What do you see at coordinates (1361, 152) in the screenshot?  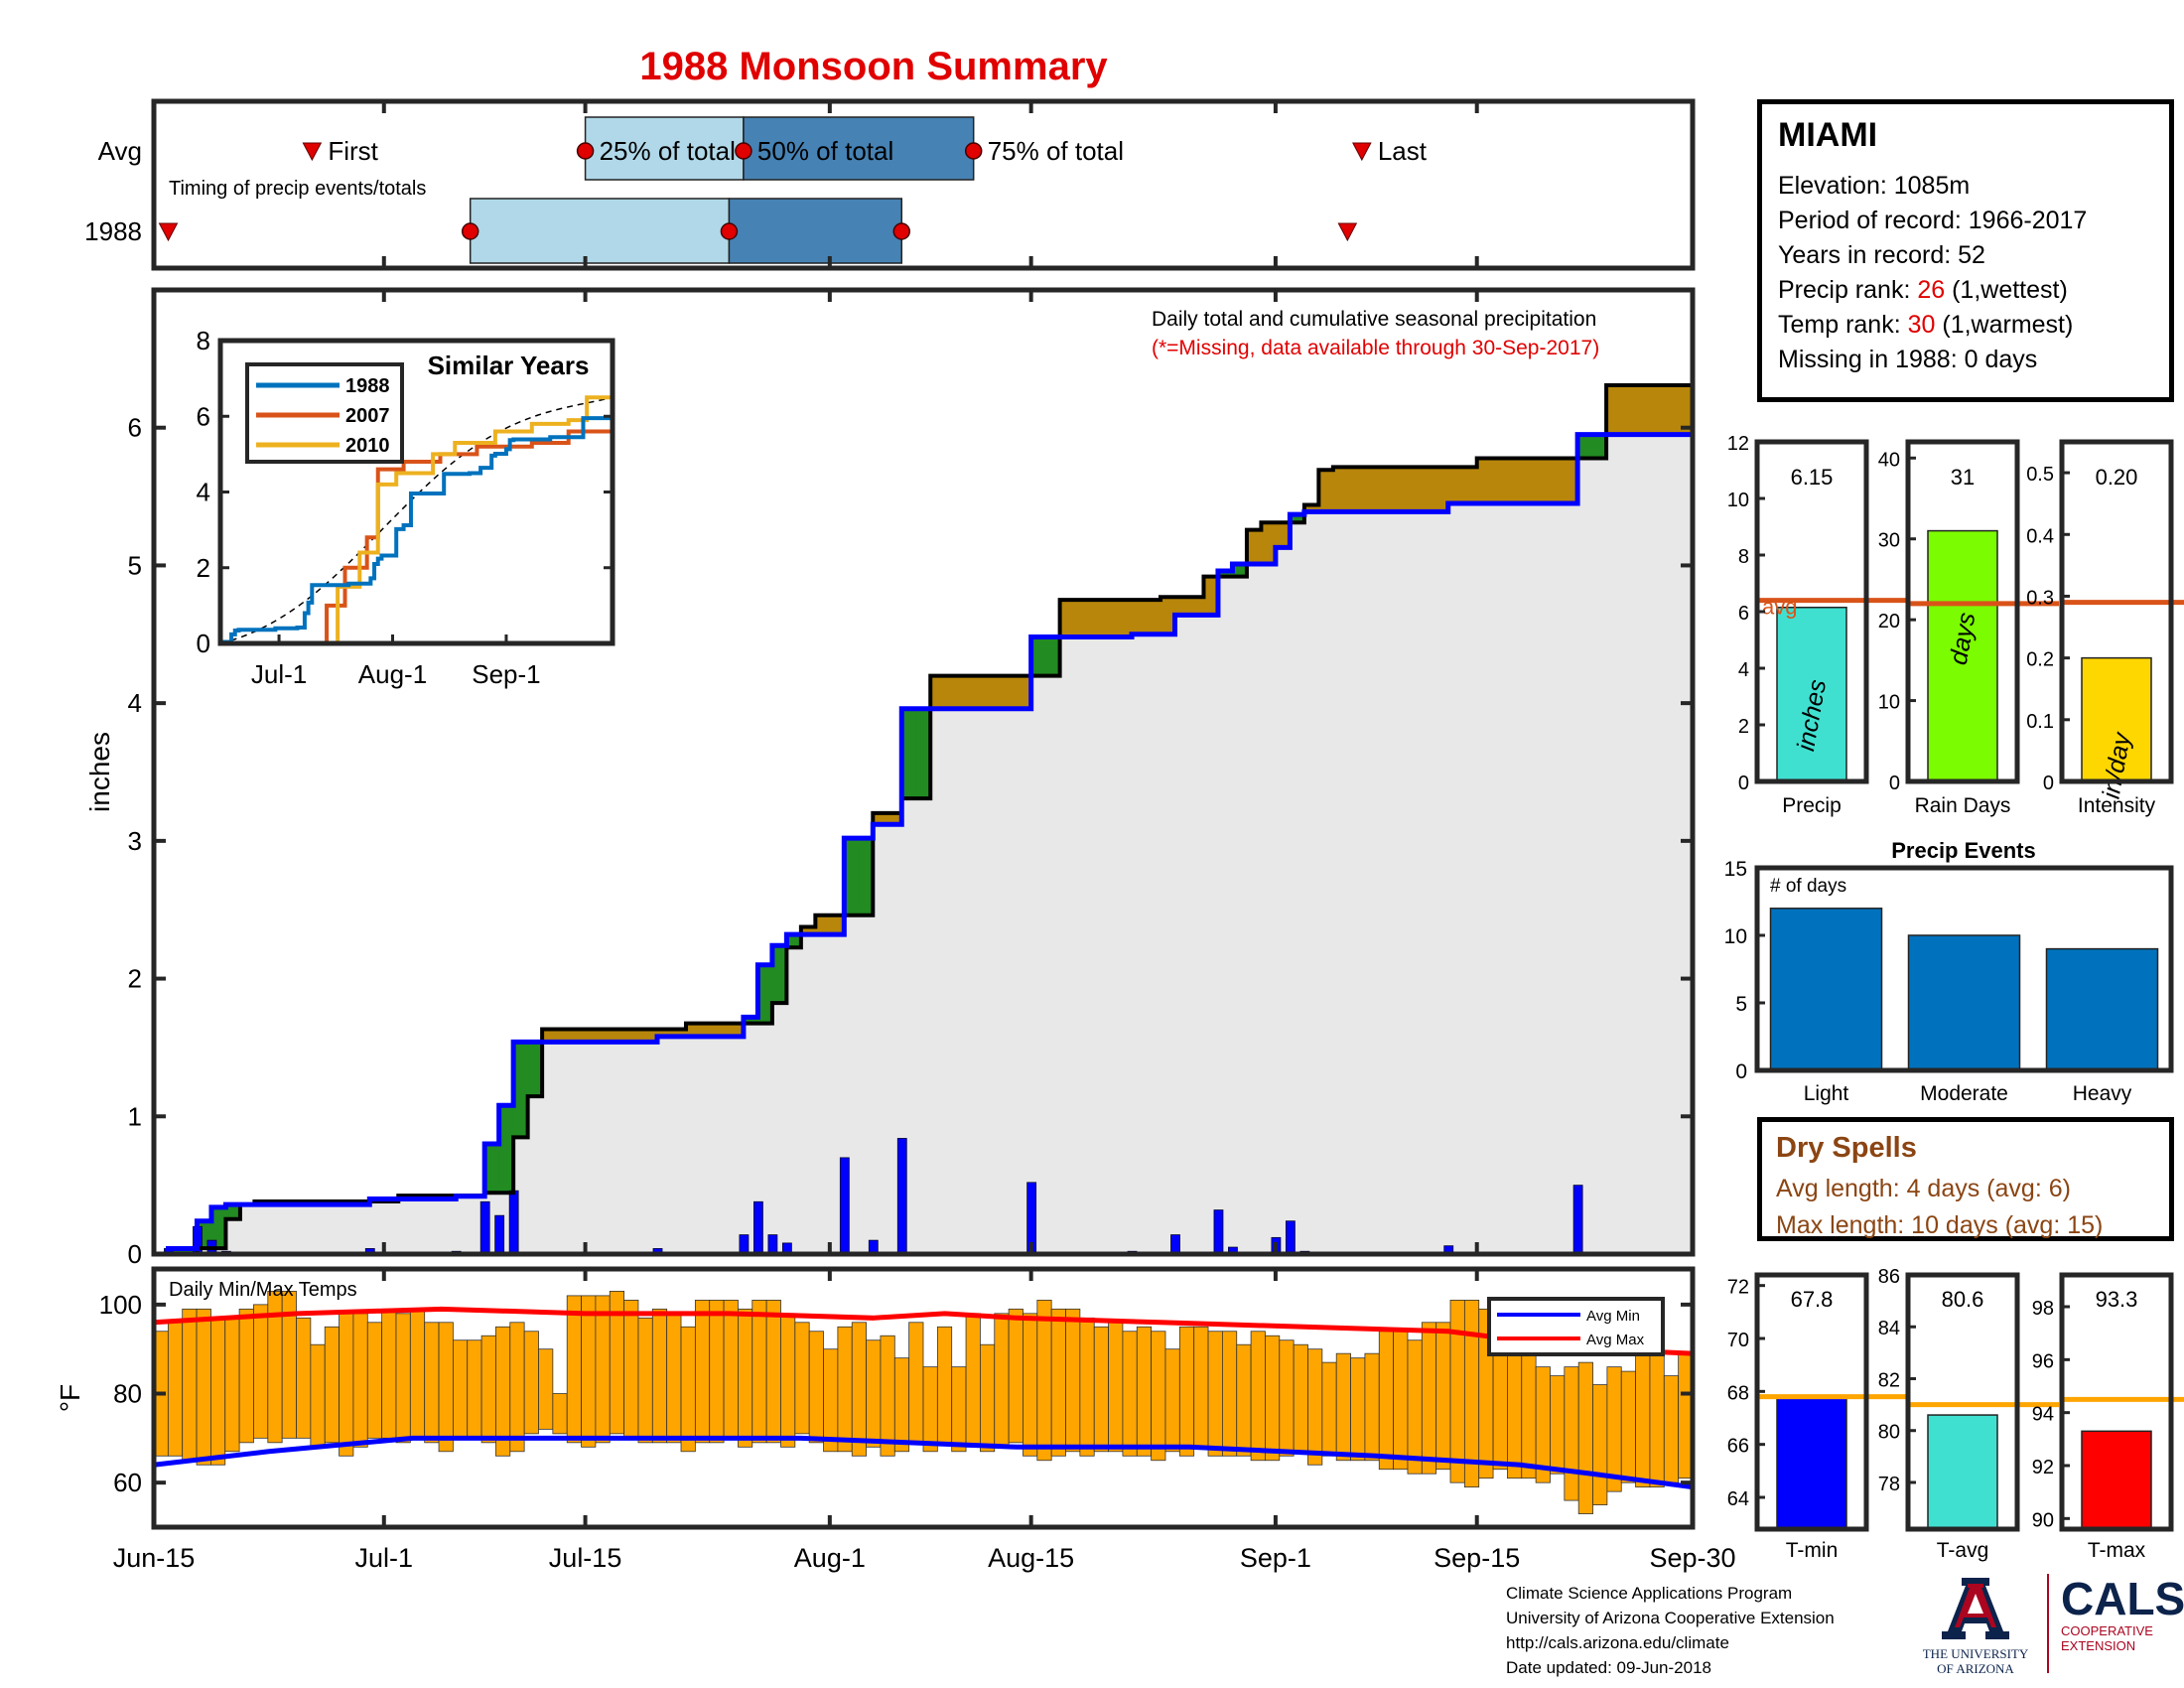 I see `avg-last-marker` at bounding box center [1361, 152].